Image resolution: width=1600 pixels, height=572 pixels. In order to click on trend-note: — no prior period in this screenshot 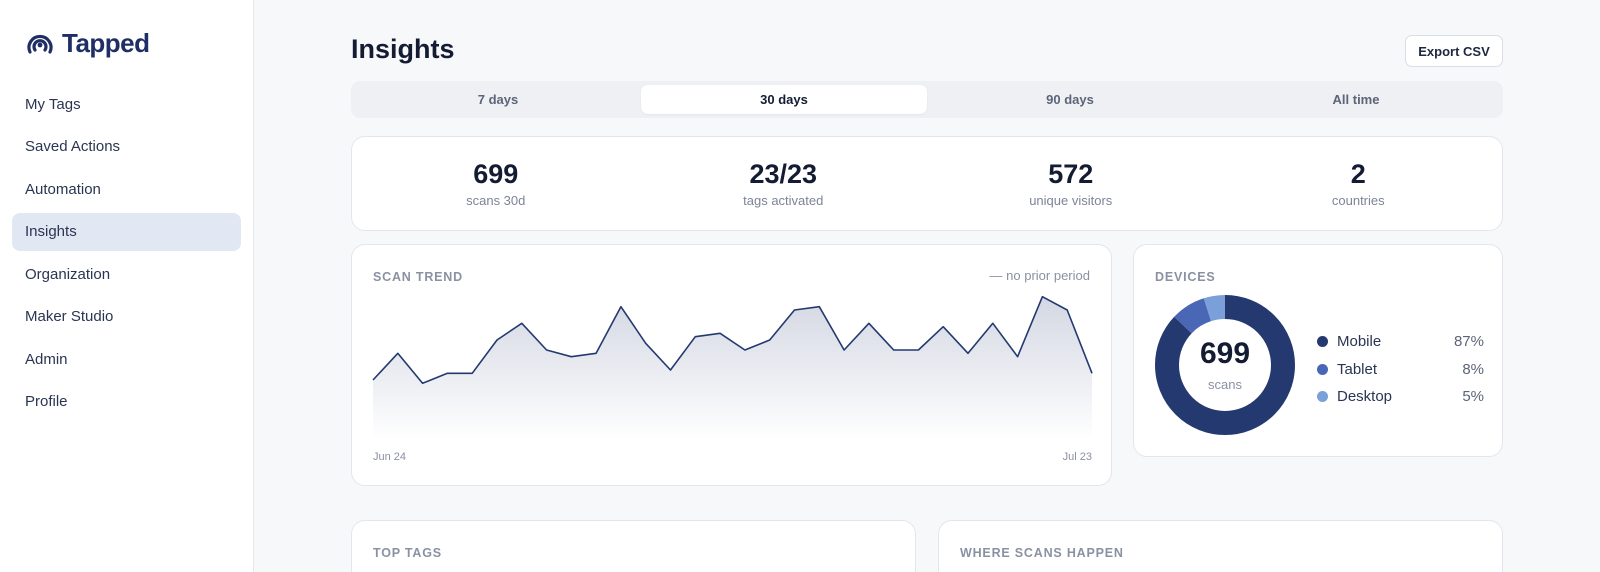, I will do `click(1039, 275)`.